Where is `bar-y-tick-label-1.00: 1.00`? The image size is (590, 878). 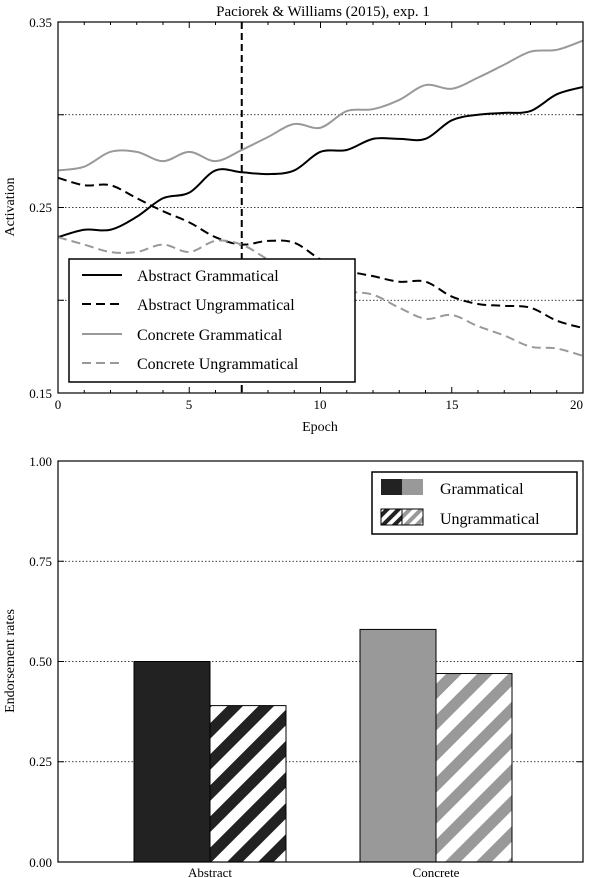
bar-y-tick-label-1.00: 1.00 is located at coordinates (40, 461).